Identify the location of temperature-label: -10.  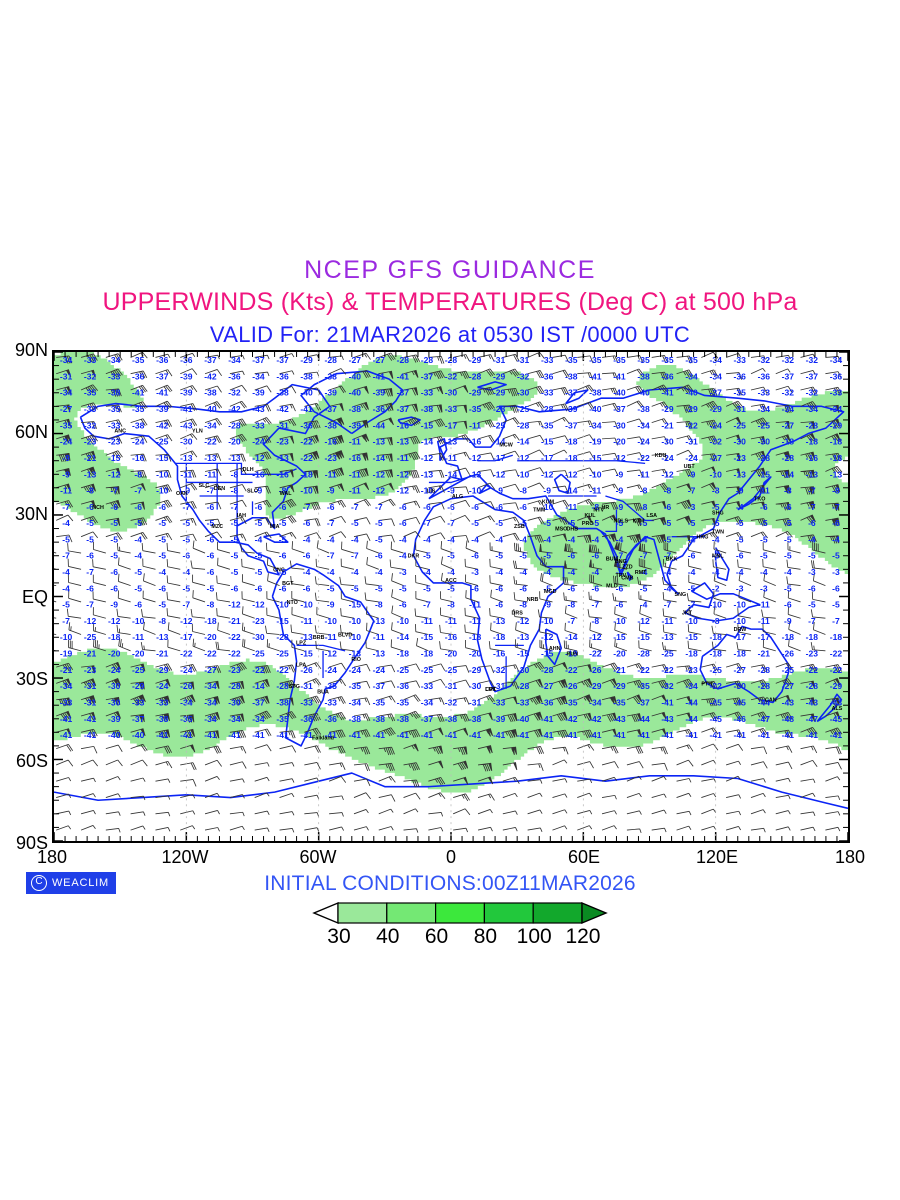
(547, 621).